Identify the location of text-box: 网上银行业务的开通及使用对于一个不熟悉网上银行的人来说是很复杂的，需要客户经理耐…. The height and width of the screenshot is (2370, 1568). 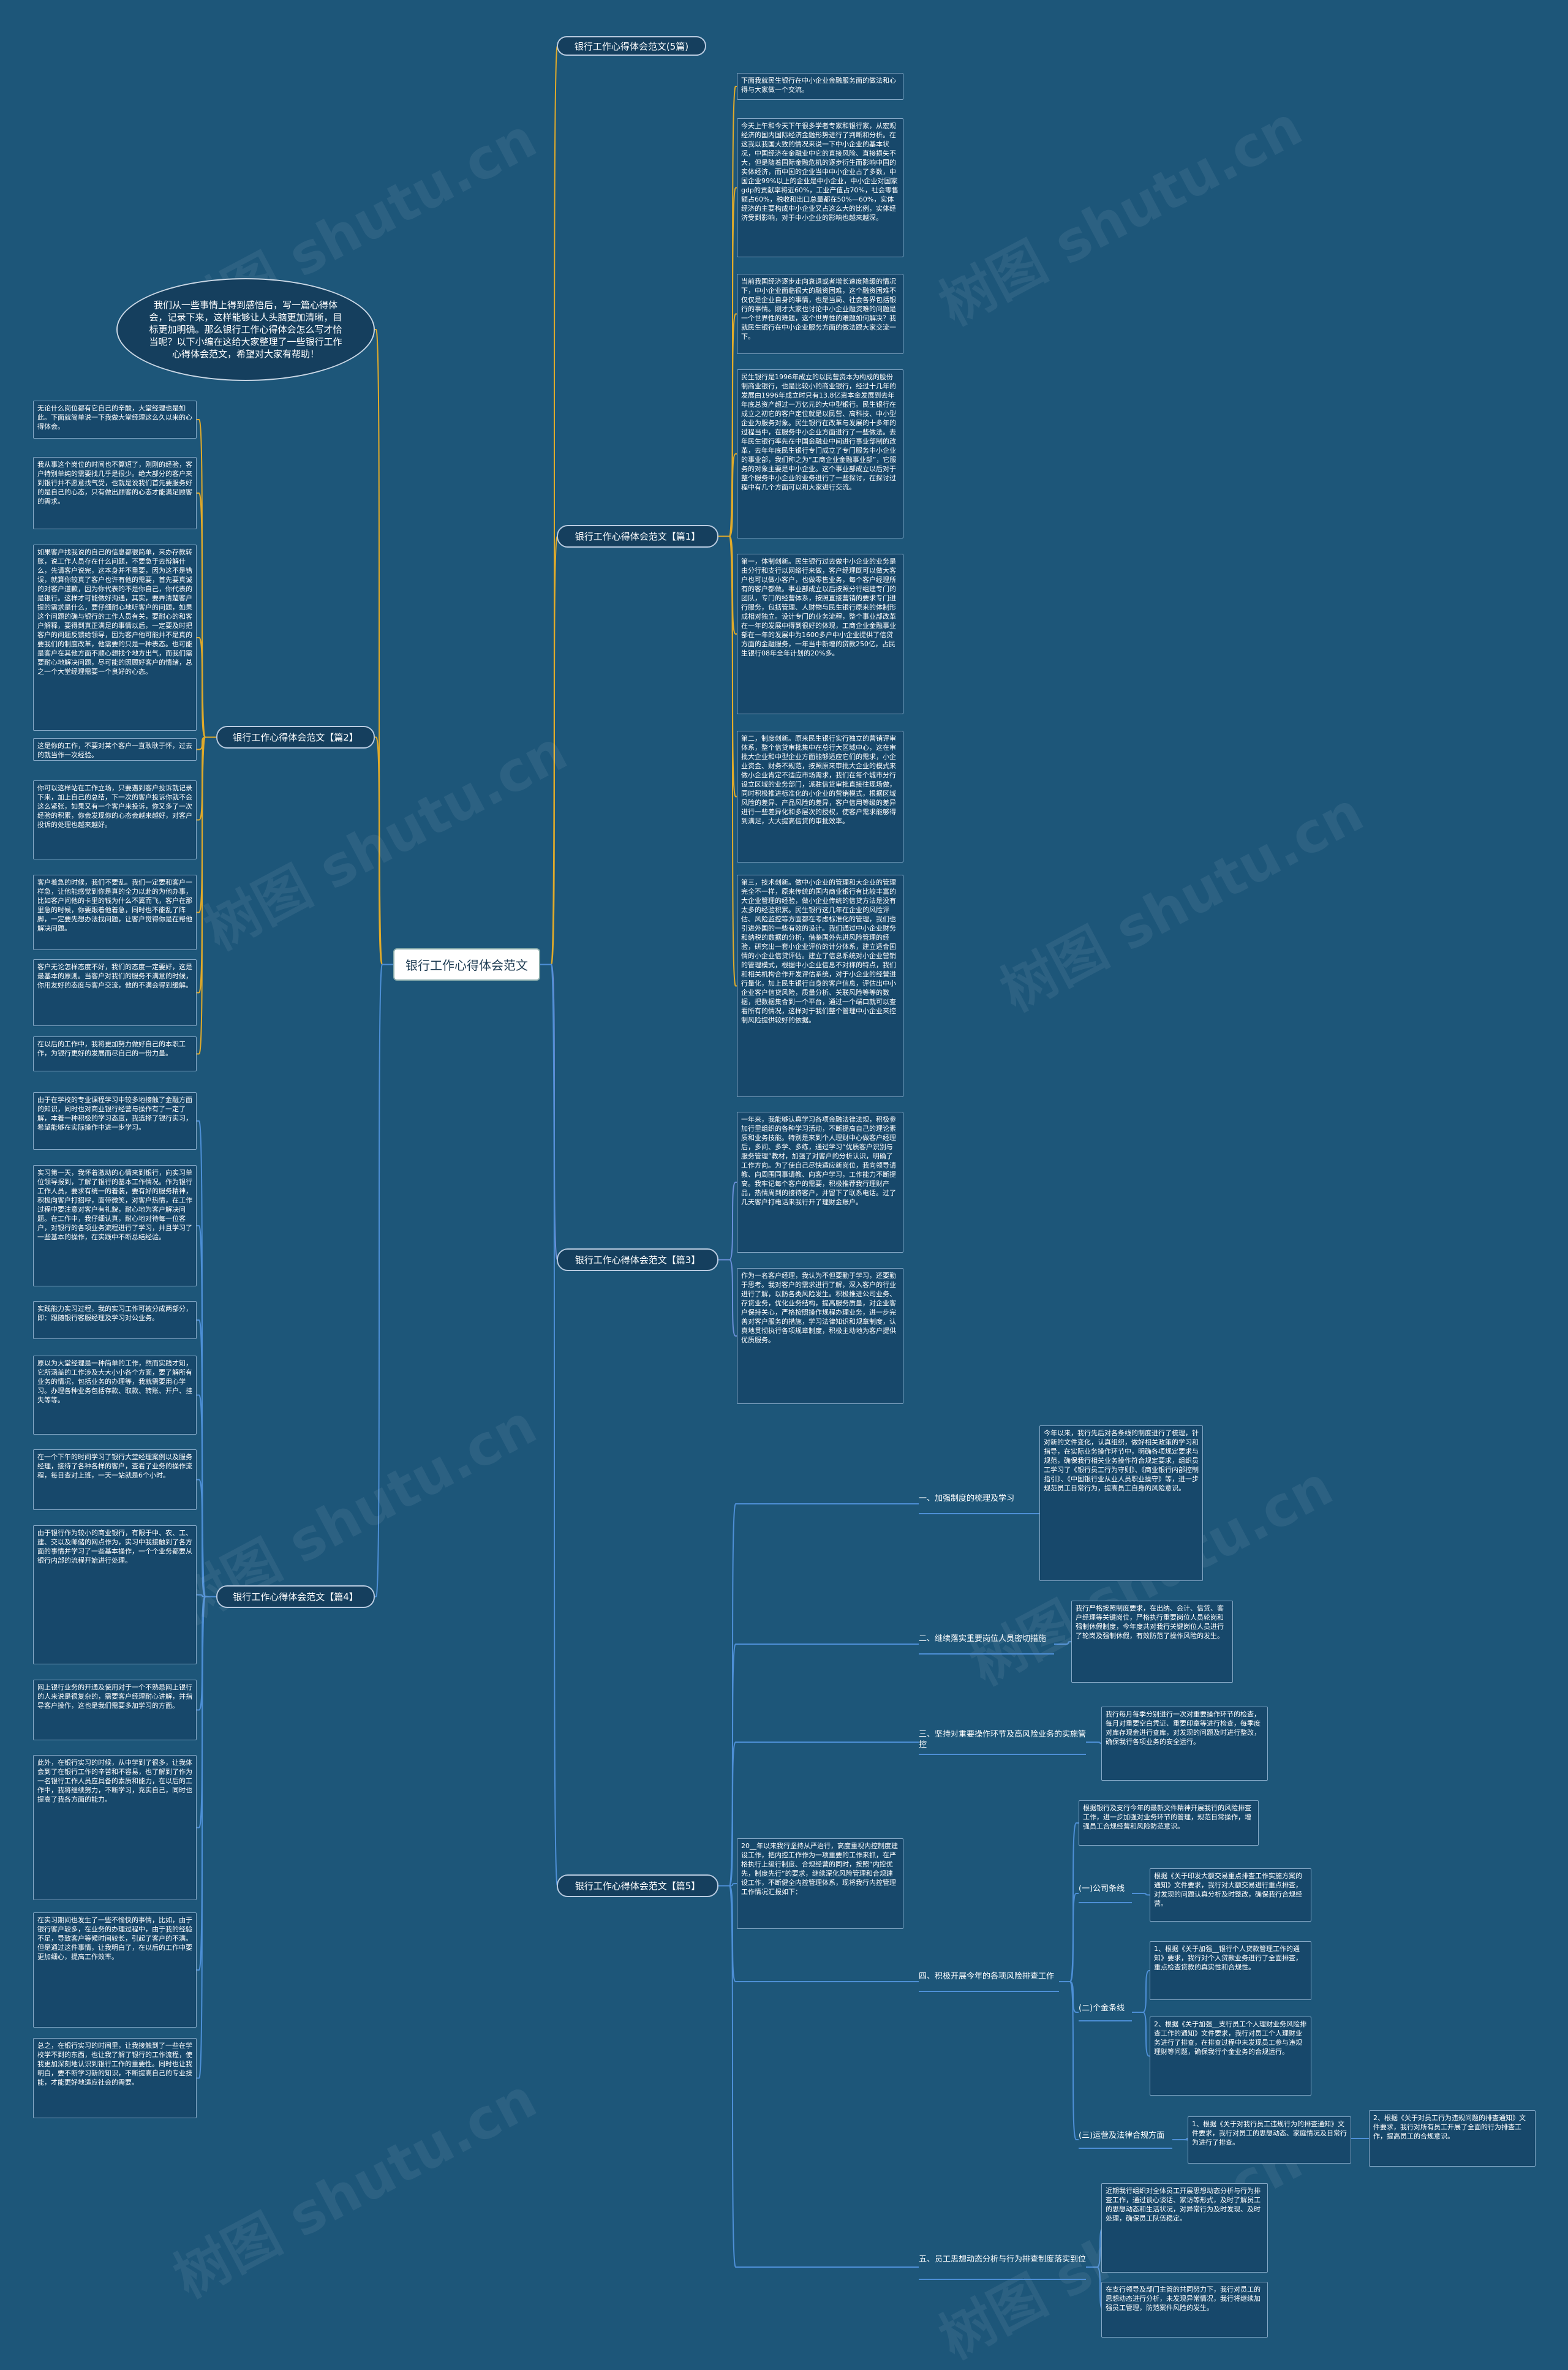
(115, 1710).